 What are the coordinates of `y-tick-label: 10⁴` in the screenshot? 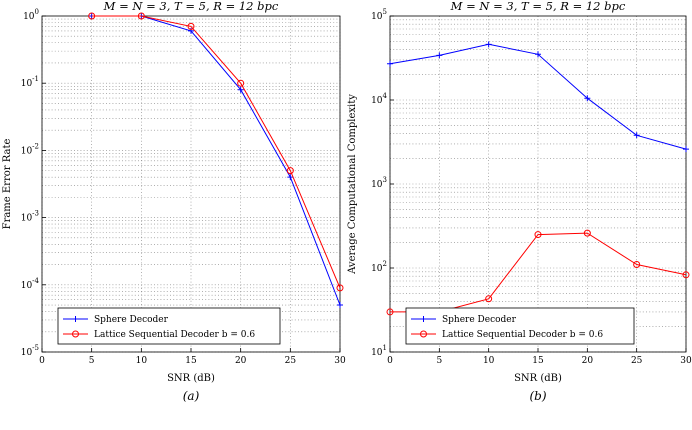 It's located at (379, 99).